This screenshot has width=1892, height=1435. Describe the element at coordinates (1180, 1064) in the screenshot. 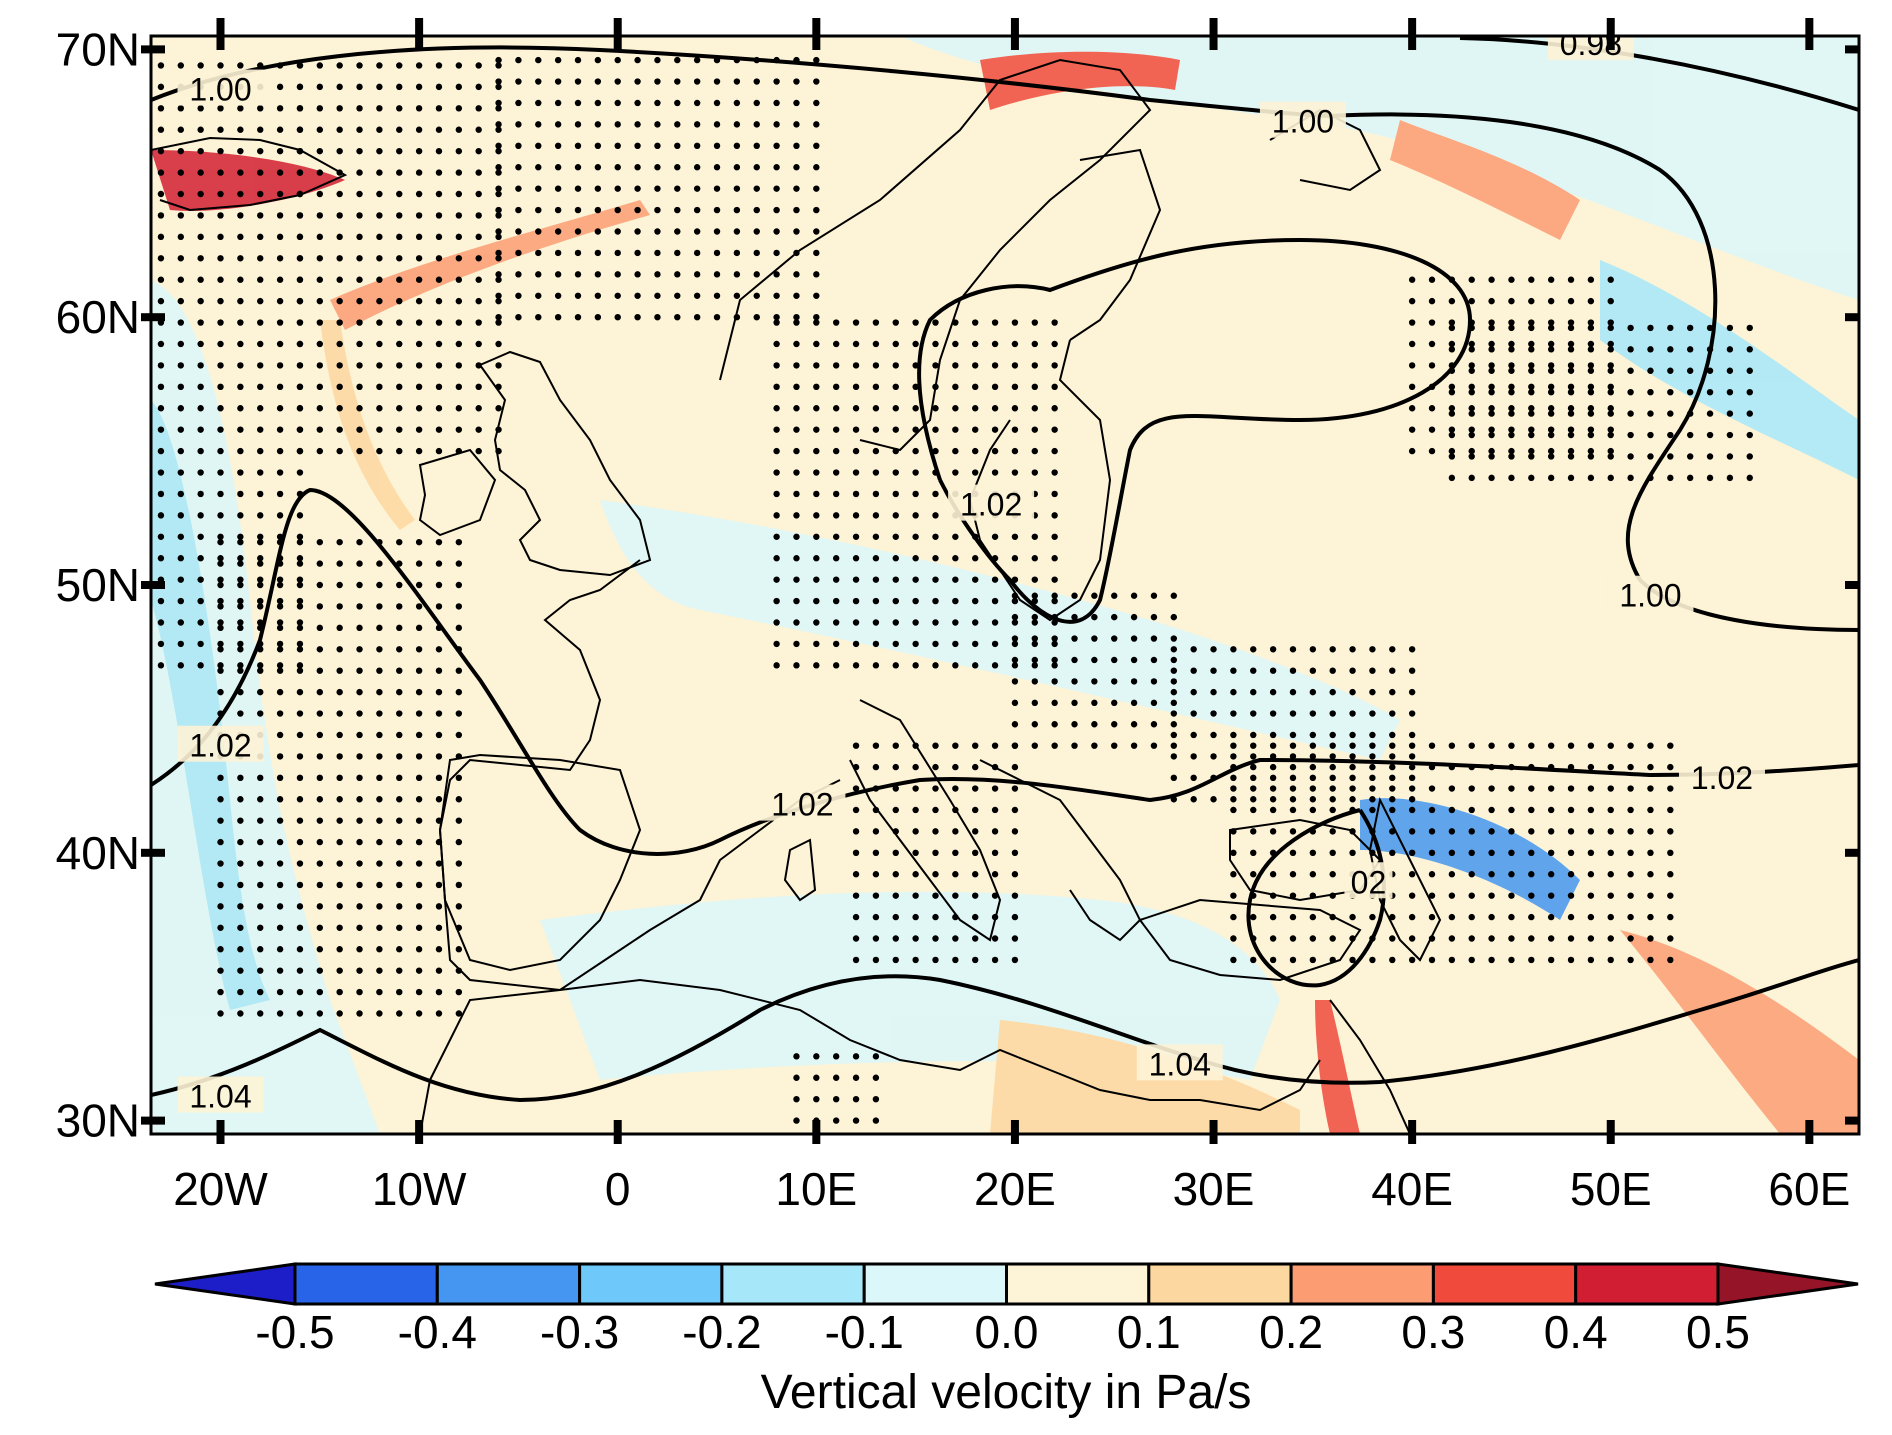

I see `contour-label-10: 1.04` at that location.